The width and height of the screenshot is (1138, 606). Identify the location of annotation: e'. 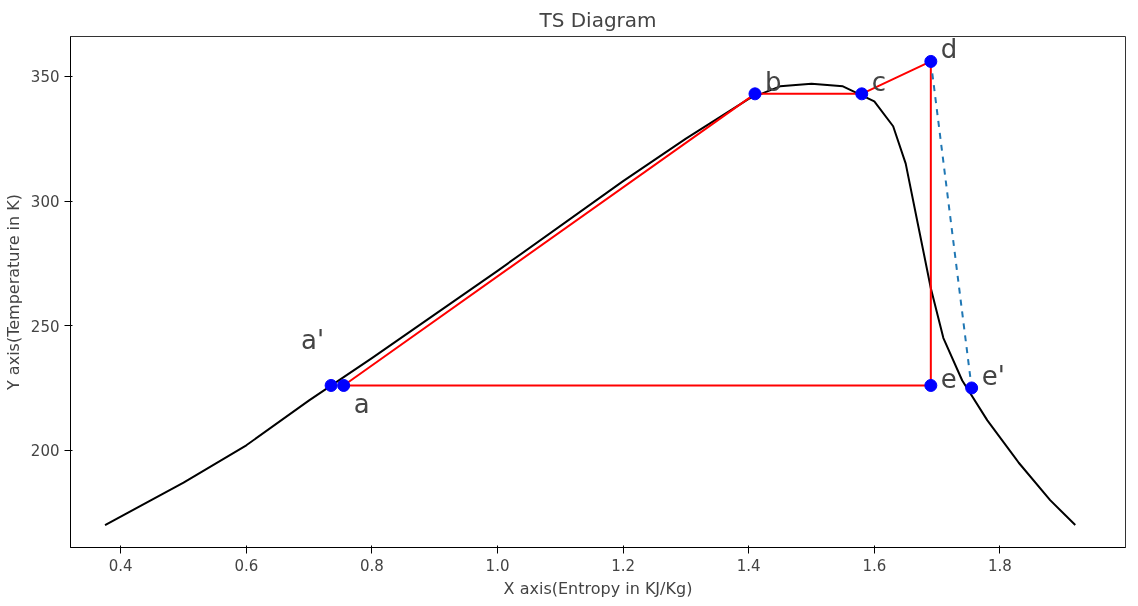
(993, 375).